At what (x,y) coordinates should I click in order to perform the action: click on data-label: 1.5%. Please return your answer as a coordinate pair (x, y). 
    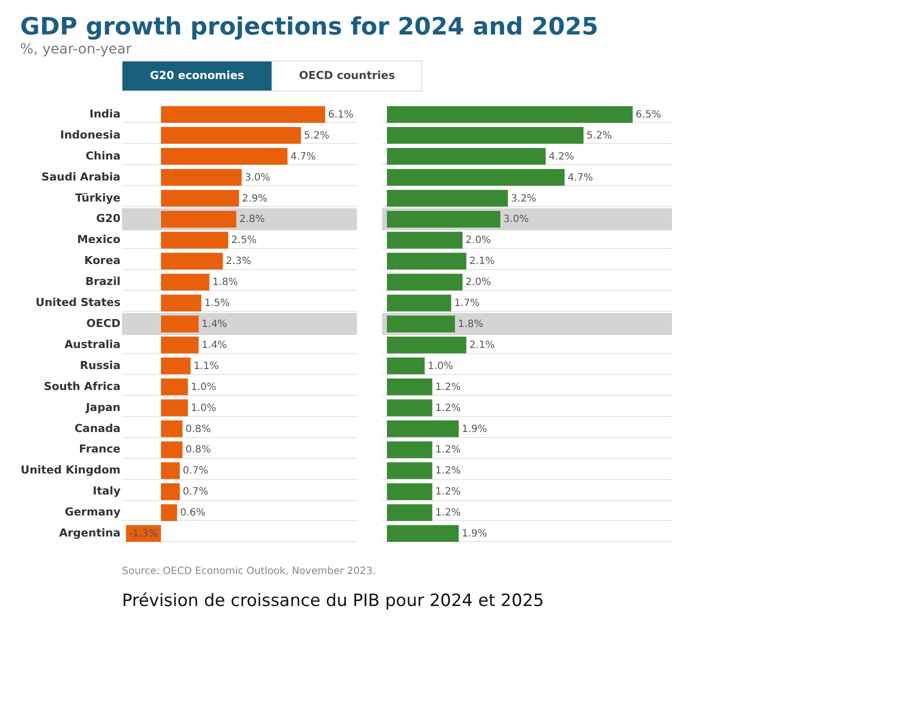
    Looking at the image, I should click on (217, 304).